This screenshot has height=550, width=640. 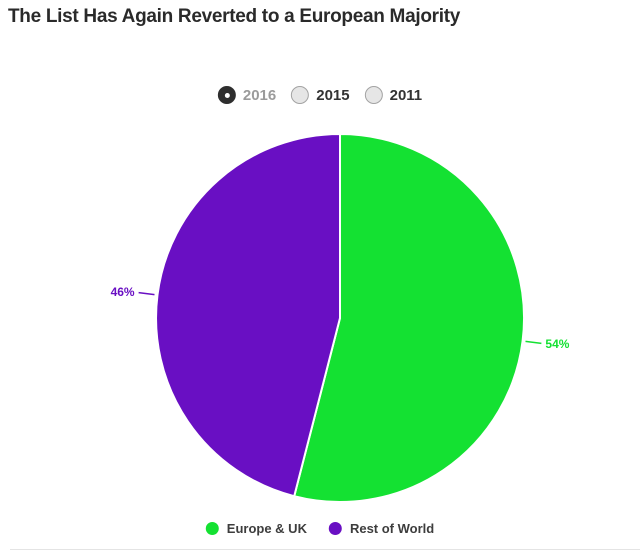 What do you see at coordinates (406, 95) in the screenshot?
I see `year-option-label: 2011` at bounding box center [406, 95].